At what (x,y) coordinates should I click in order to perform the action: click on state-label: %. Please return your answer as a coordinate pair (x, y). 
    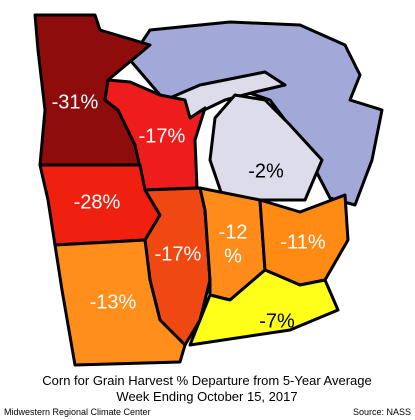
    Looking at the image, I should click on (233, 256).